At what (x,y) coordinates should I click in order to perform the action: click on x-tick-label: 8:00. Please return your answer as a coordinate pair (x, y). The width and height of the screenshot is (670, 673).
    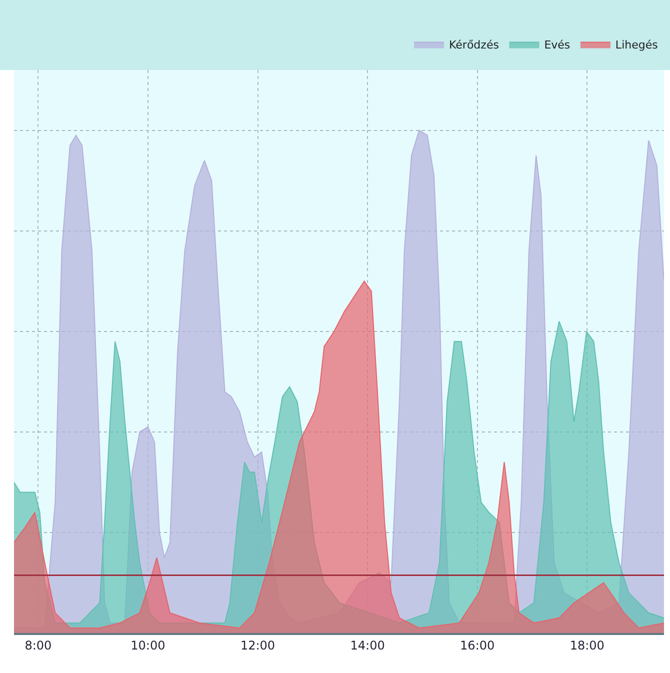
    Looking at the image, I should click on (38, 645).